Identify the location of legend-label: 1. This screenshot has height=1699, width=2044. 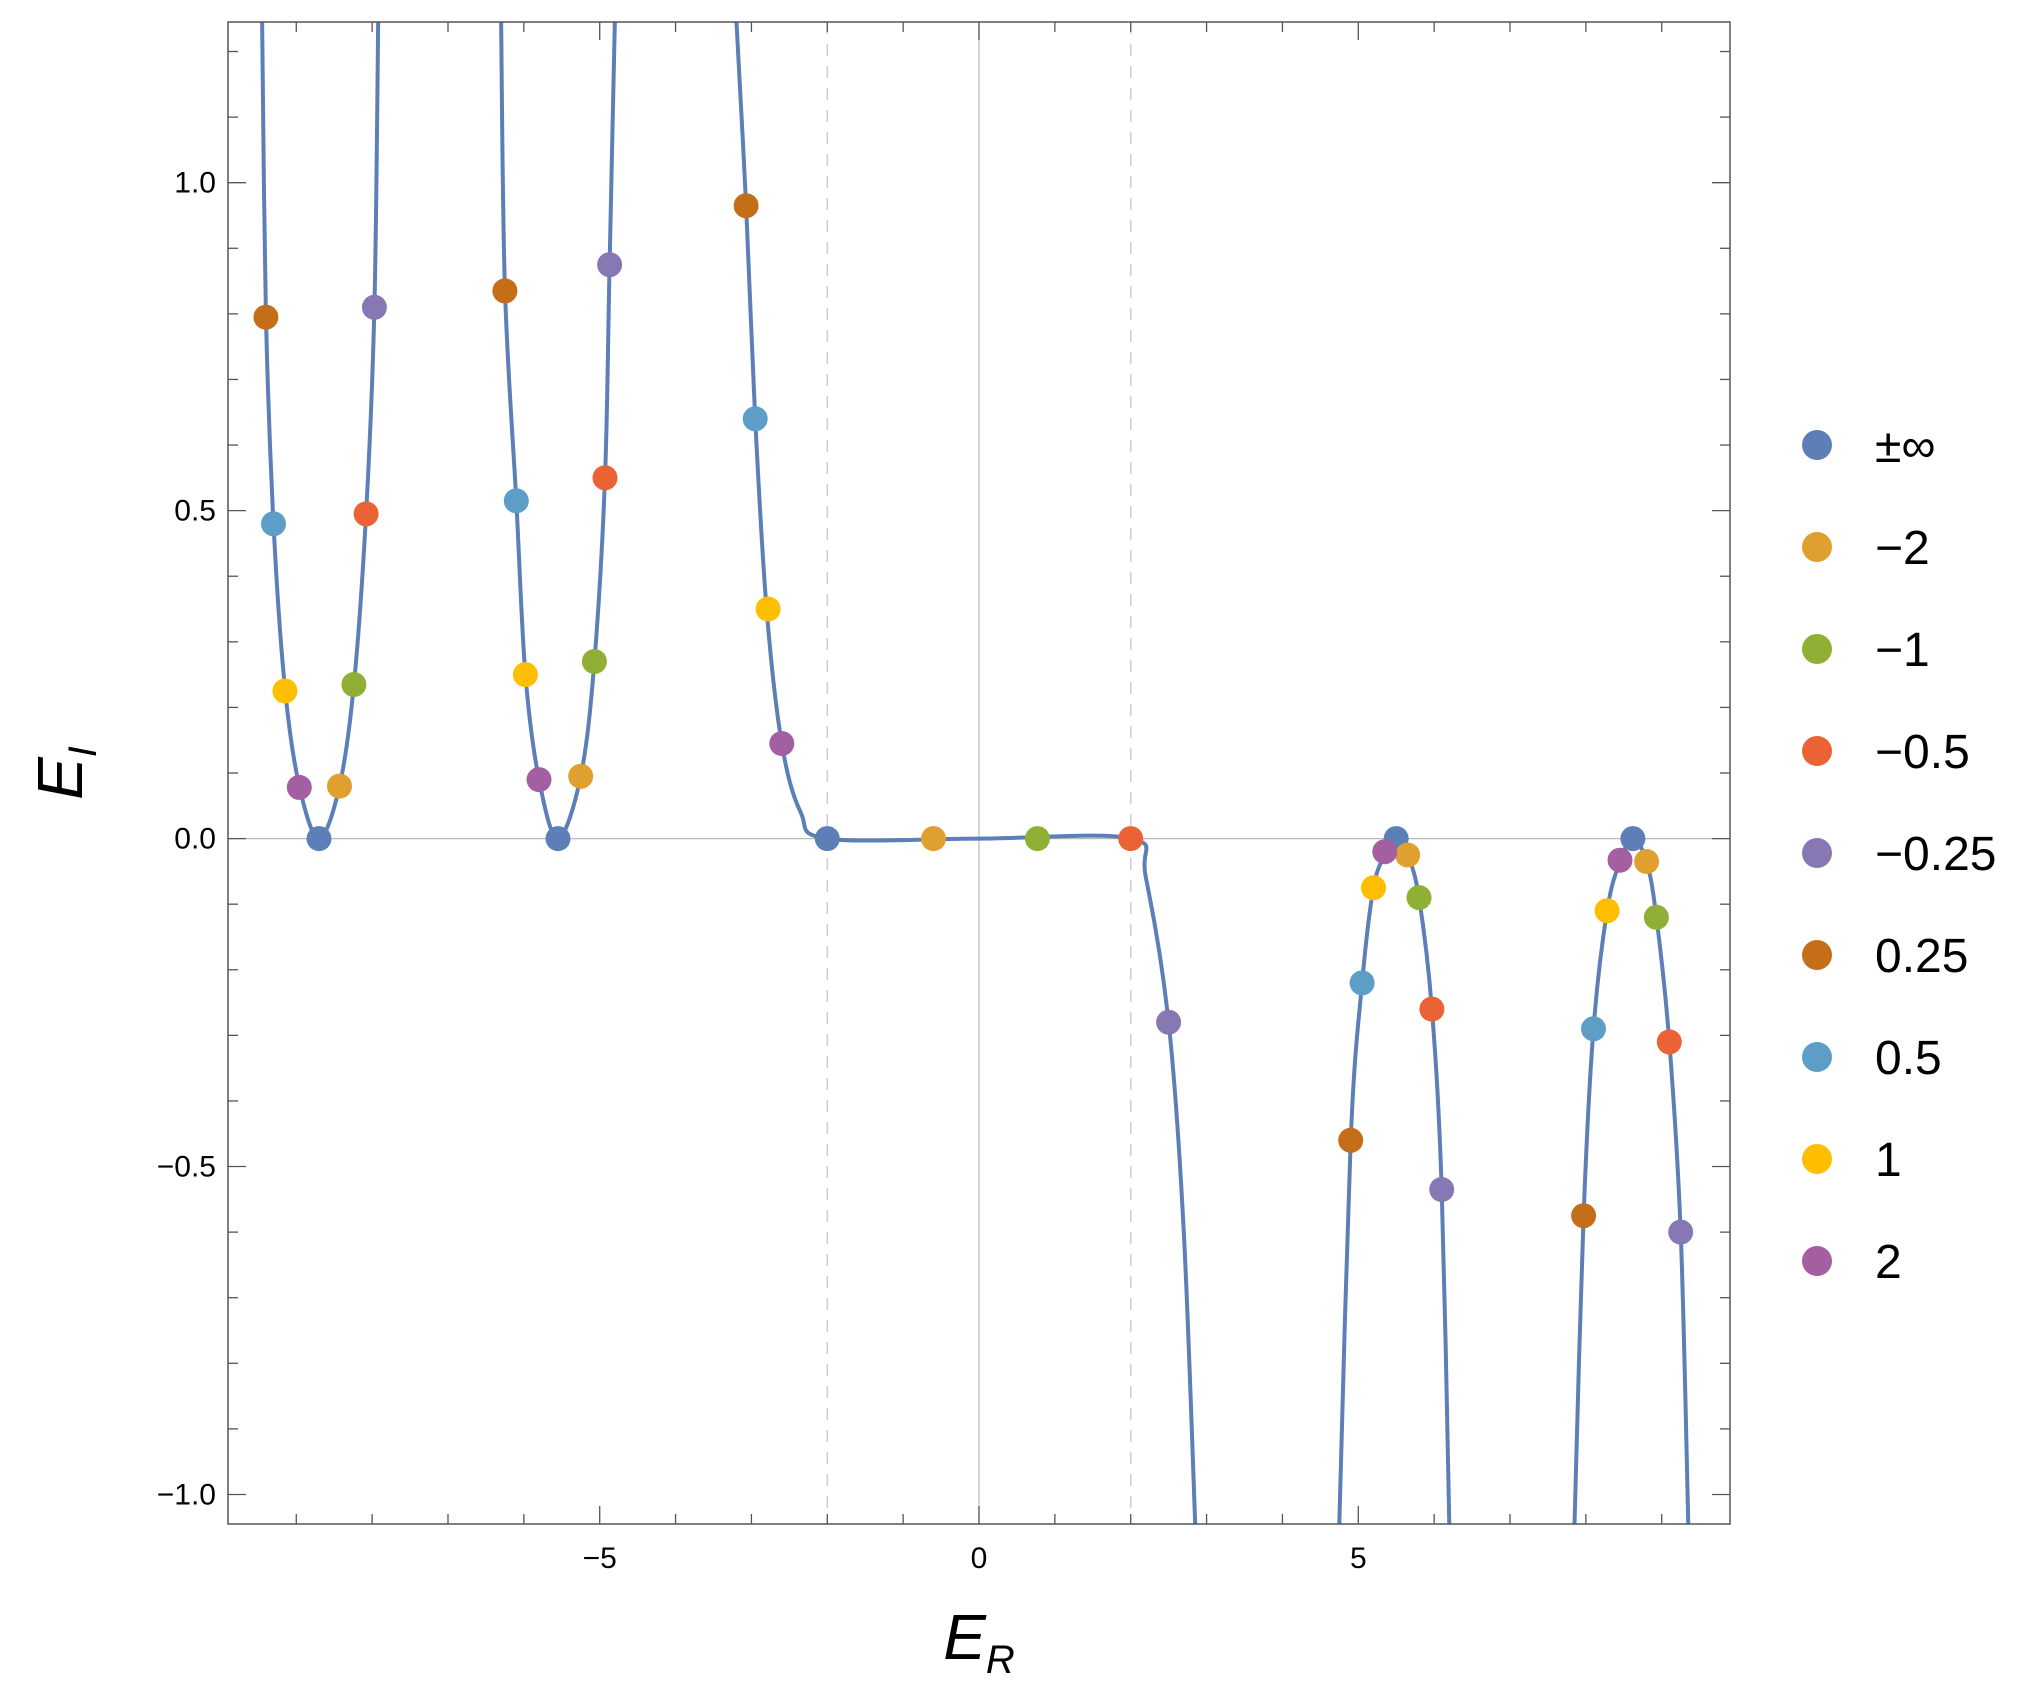
(1888, 1160).